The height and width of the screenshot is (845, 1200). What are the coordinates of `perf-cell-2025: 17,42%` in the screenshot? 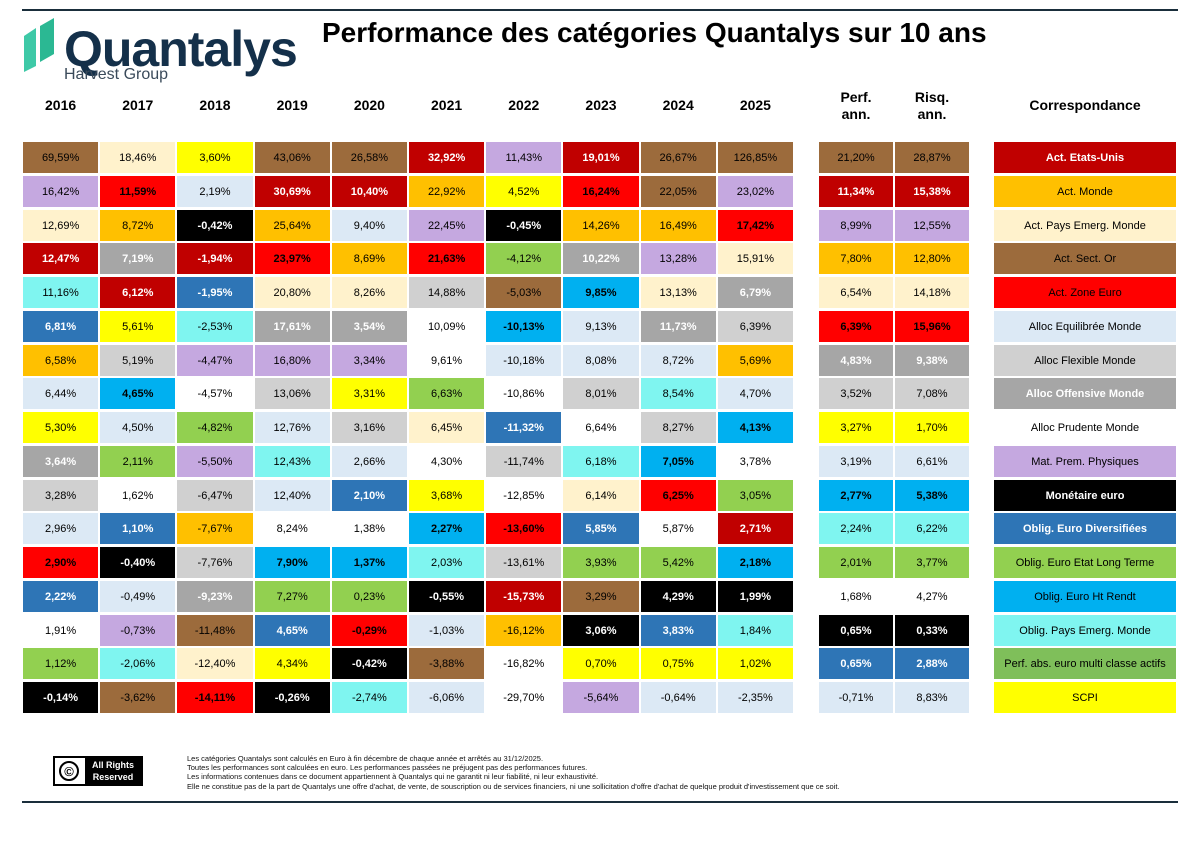 It's located at (755, 225).